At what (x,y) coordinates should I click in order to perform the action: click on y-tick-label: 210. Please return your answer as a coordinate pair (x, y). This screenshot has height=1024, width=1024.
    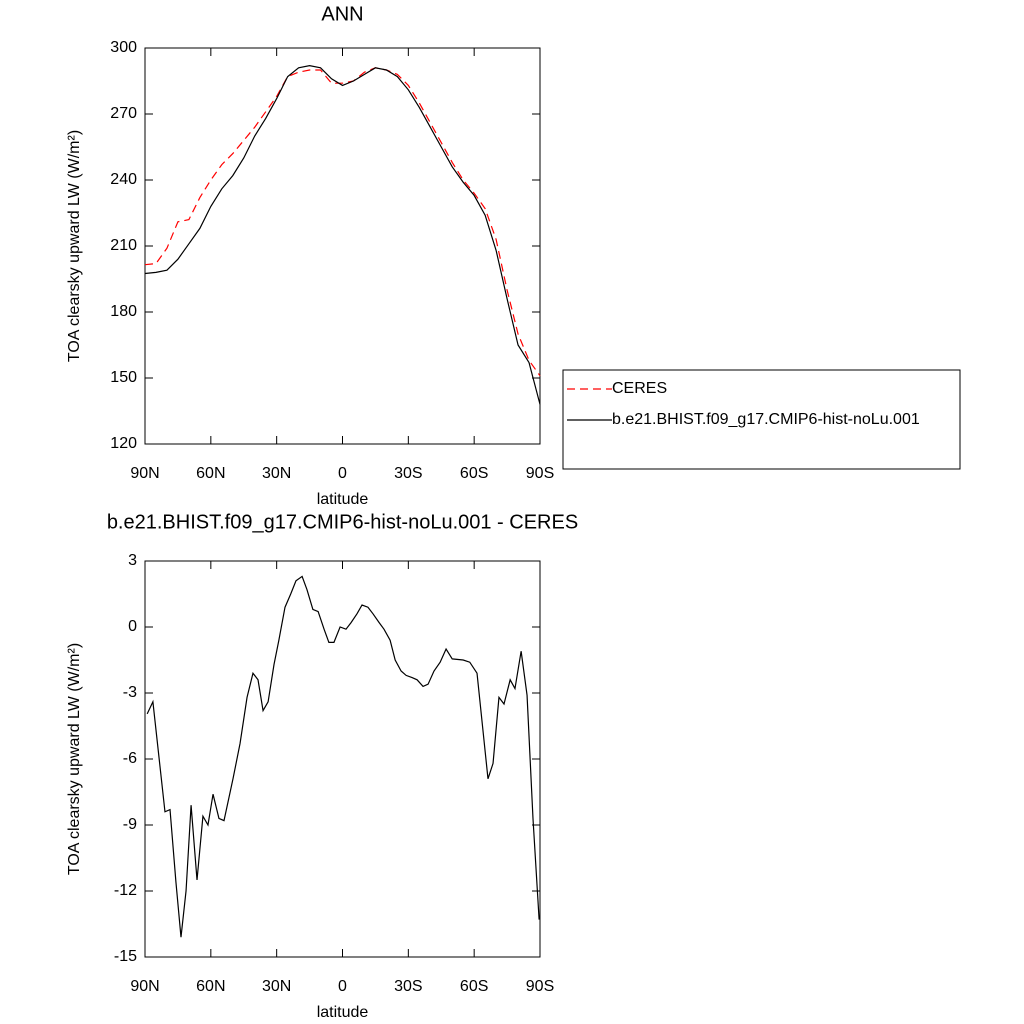
    Looking at the image, I should click on (123, 245).